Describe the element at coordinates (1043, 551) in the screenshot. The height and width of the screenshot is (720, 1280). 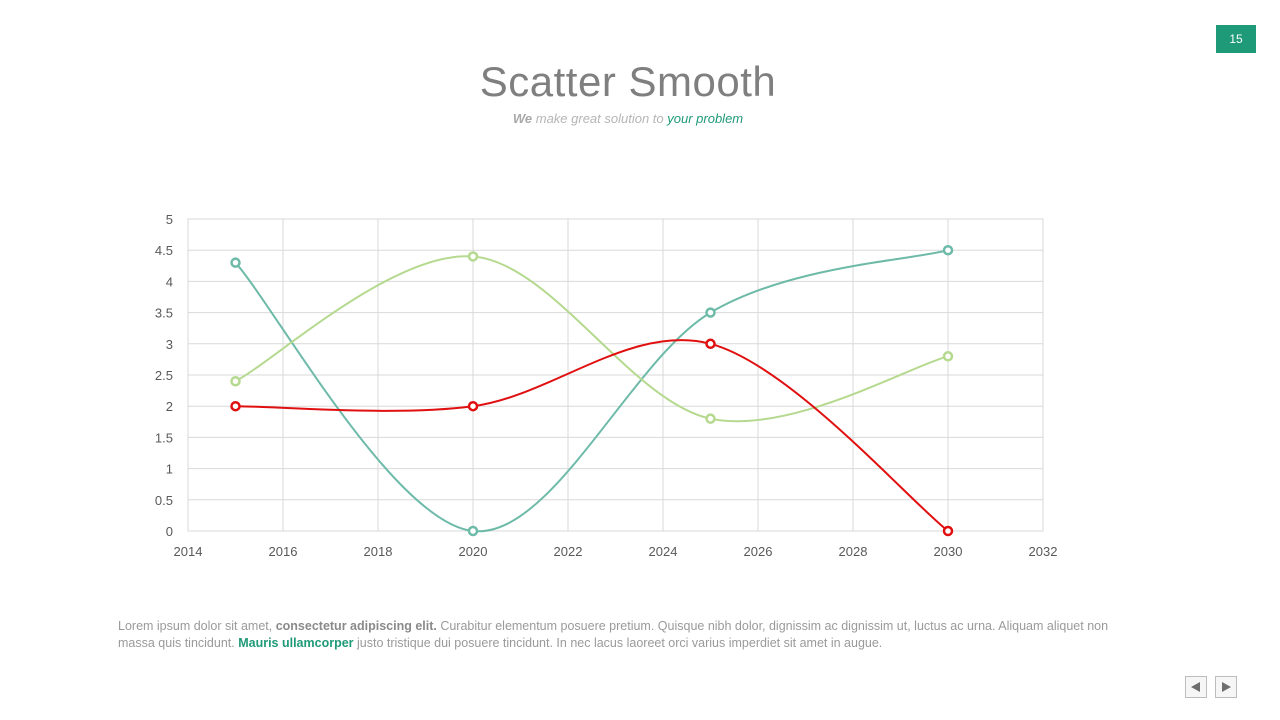
I see `x-tick-label: 2032` at that location.